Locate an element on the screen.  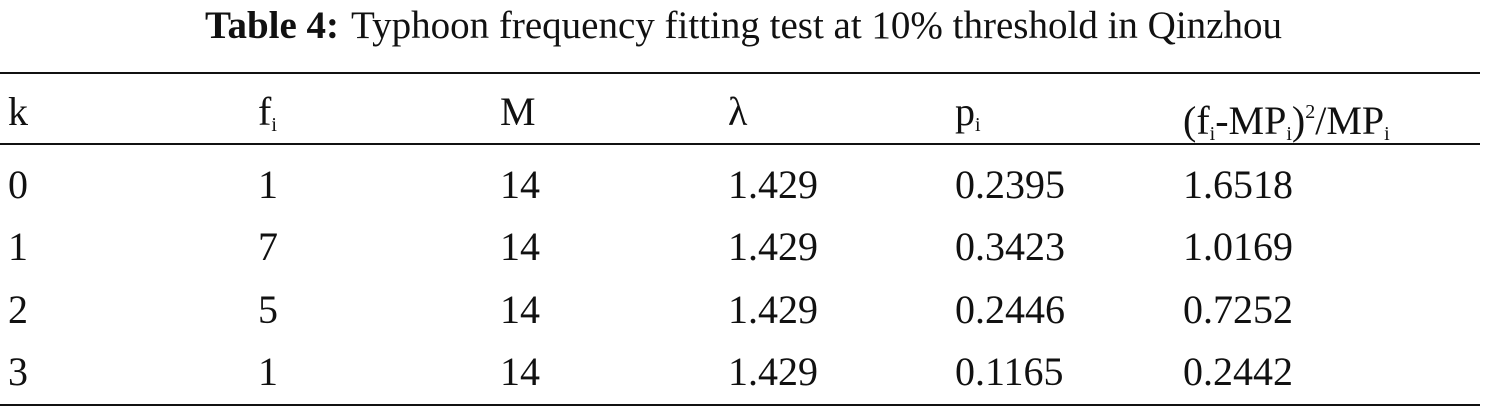
header-text: M is located at coordinates (518, 111).